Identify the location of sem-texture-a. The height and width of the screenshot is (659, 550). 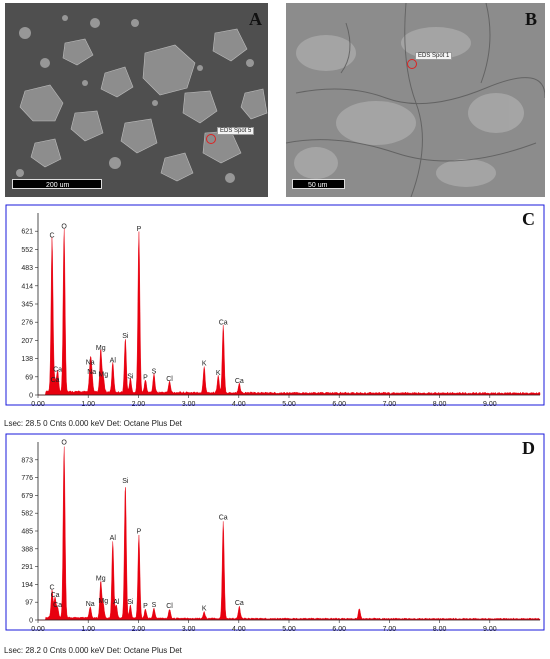
(136, 100).